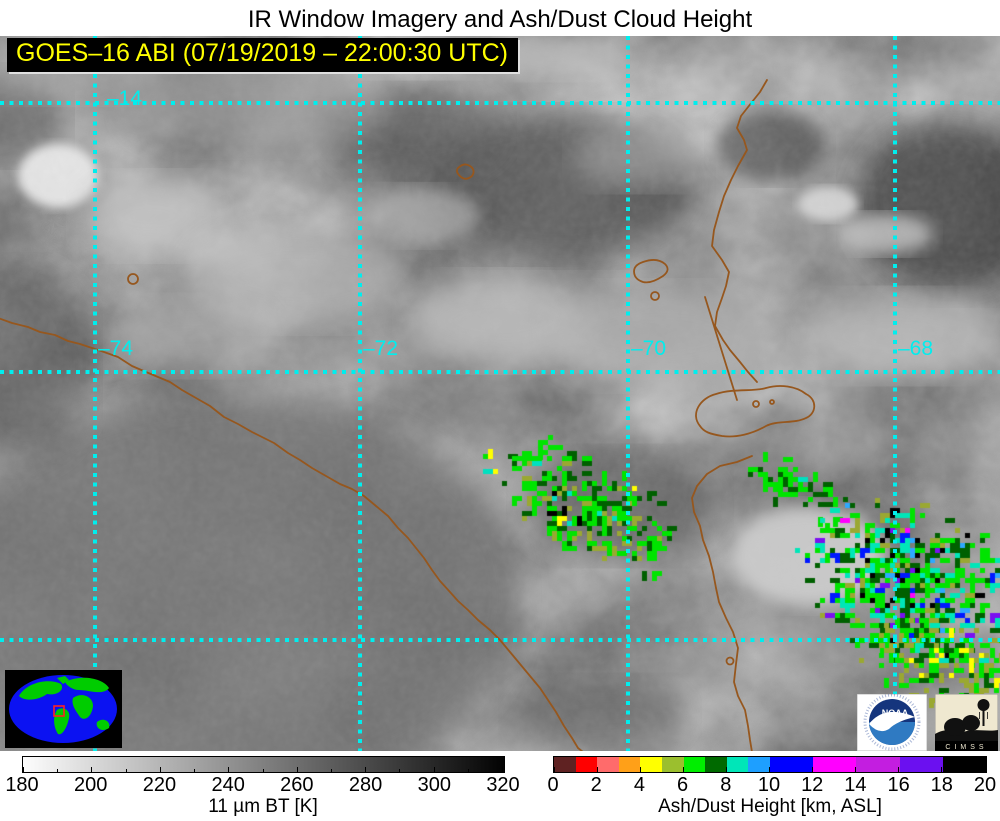 Image resolution: width=1000 pixels, height=821 pixels. Describe the element at coordinates (59, 711) in the screenshot. I see `globe-region-marker` at that location.